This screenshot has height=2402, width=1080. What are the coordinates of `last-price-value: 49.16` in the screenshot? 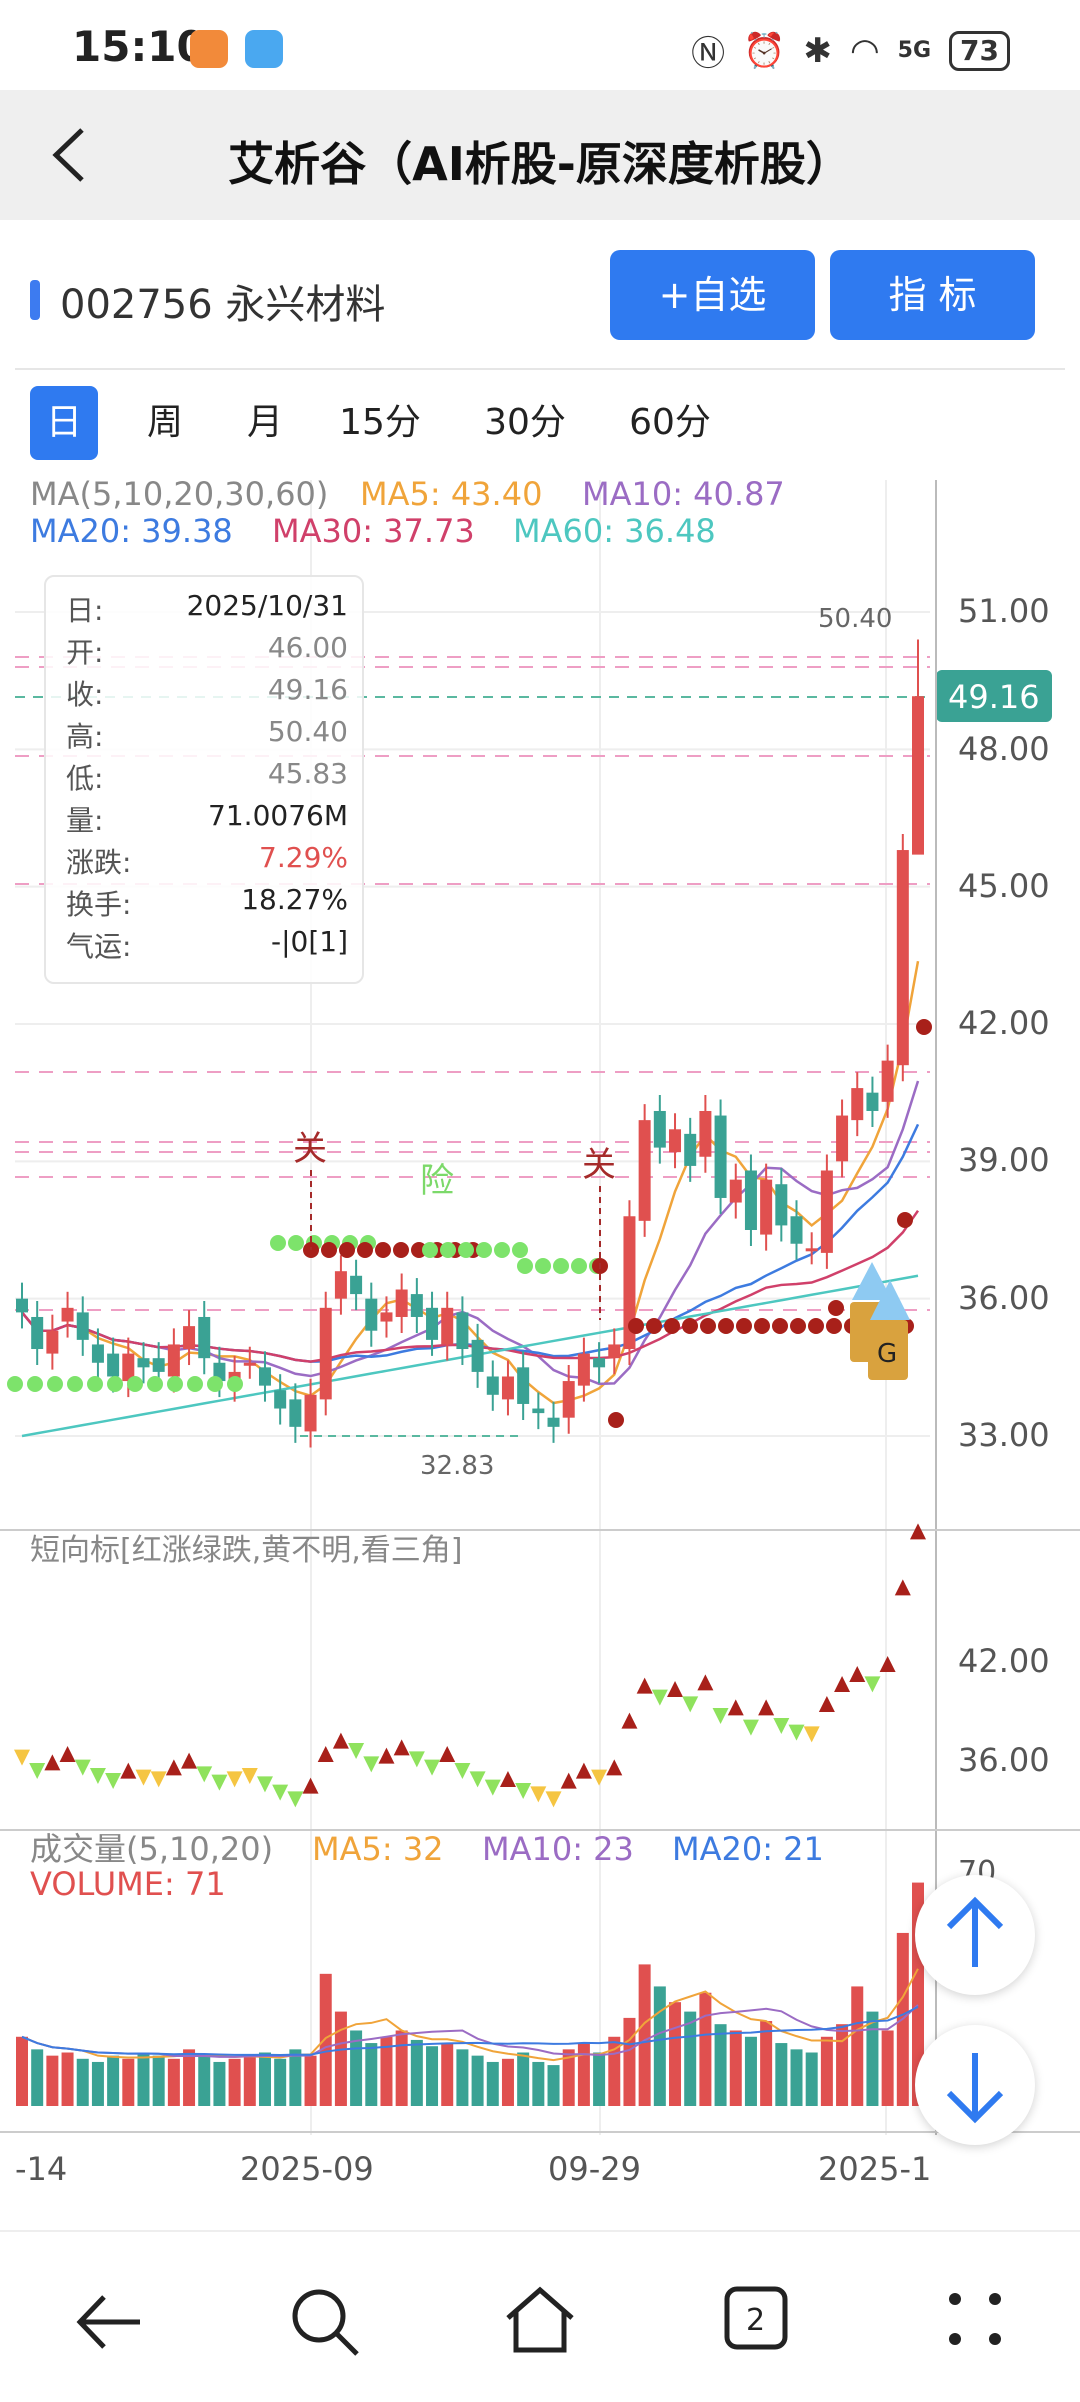 It's located at (994, 697).